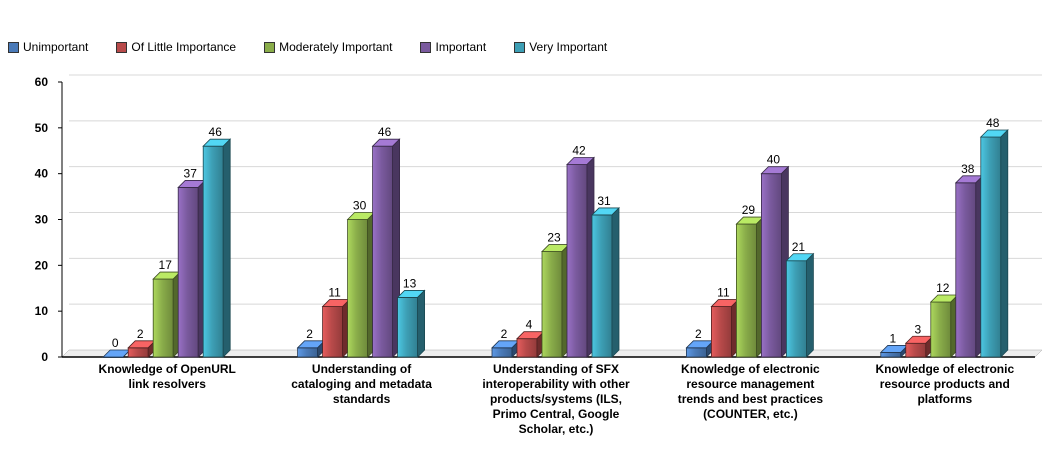  What do you see at coordinates (42, 220) in the screenshot?
I see `y-tick-label: 30` at bounding box center [42, 220].